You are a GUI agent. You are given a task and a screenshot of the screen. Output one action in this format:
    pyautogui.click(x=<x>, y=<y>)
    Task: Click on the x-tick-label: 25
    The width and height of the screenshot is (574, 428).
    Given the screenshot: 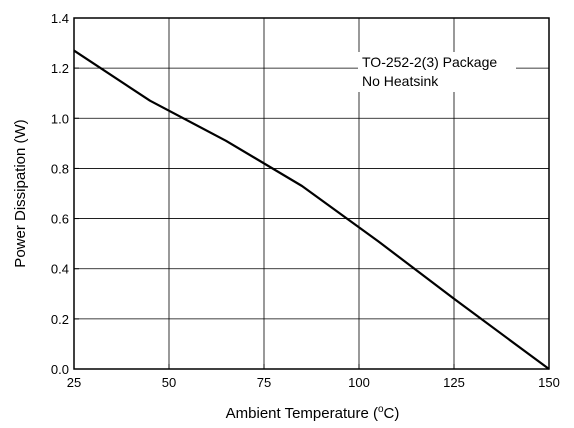 What is the action you would take?
    pyautogui.click(x=74, y=382)
    